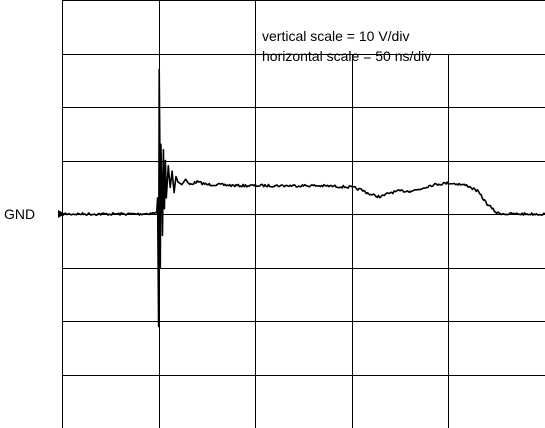 Image resolution: width=545 pixels, height=428 pixels. I want to click on horizontal-scale-annotation: horizontal scale = 50 ns/div, so click(346, 56).